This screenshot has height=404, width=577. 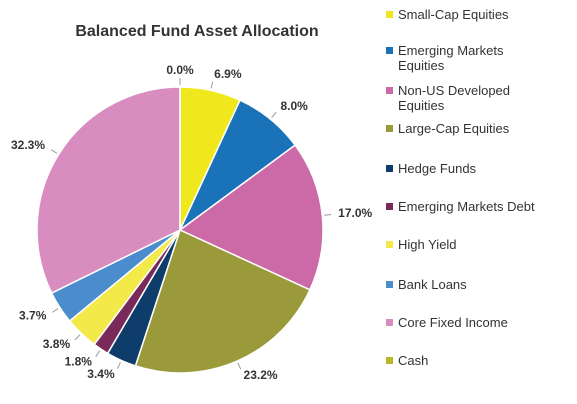 I want to click on legend-item: Hedge Funds, so click(x=481, y=168).